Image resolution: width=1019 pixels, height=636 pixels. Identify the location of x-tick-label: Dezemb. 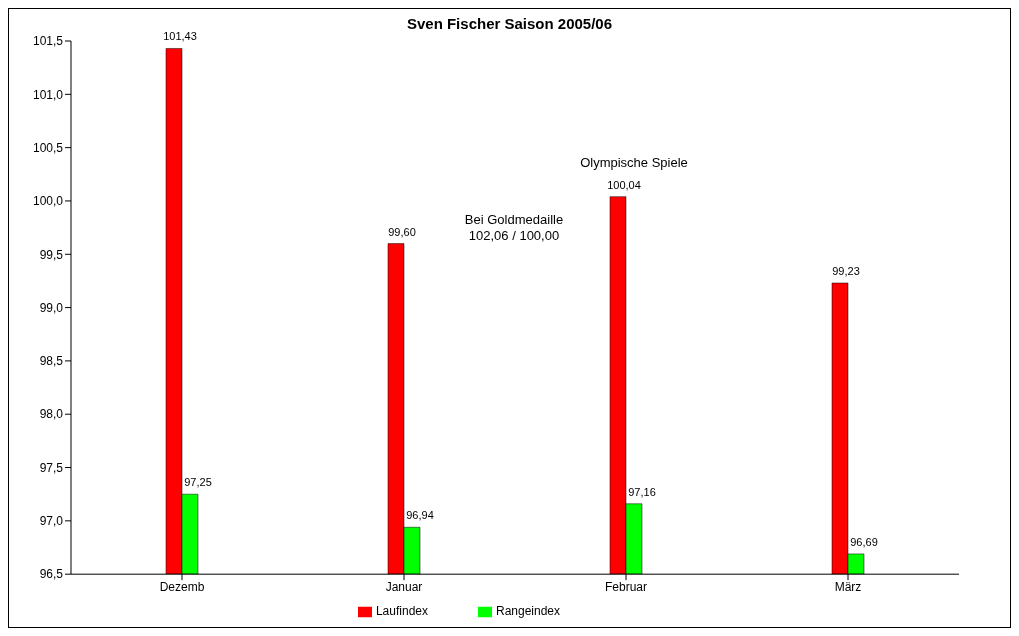
(182, 586).